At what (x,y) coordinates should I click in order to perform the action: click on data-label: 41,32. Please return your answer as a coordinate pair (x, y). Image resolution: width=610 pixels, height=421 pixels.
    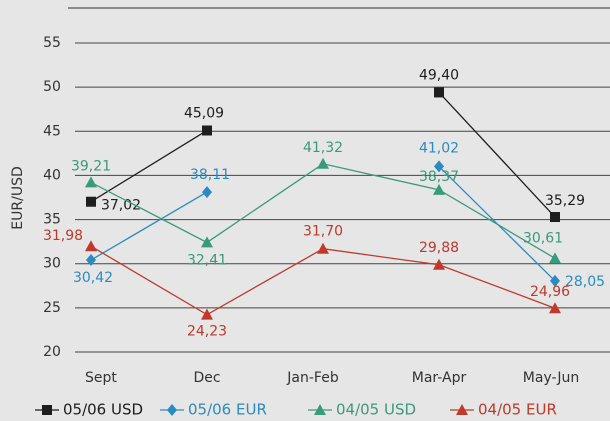
    Looking at the image, I should click on (323, 148).